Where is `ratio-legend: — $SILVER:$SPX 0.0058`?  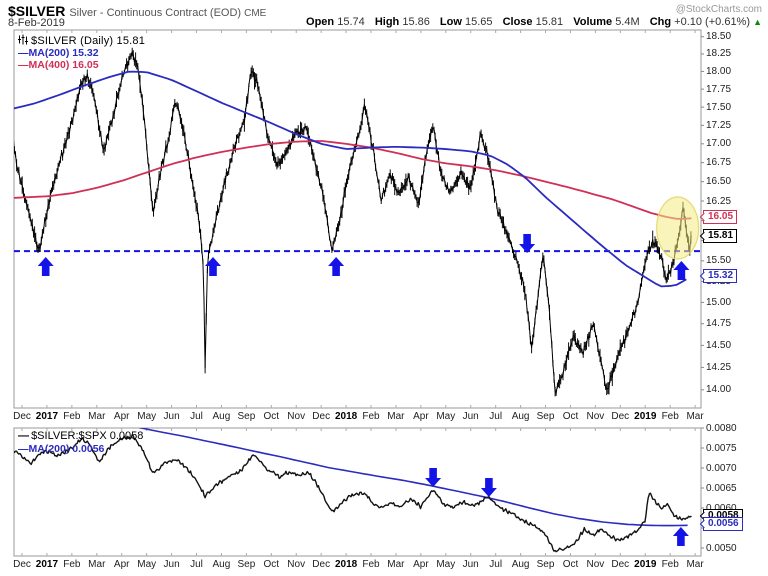
ratio-legend: — $SILVER:$SPX 0.0058 is located at coordinates (81, 436).